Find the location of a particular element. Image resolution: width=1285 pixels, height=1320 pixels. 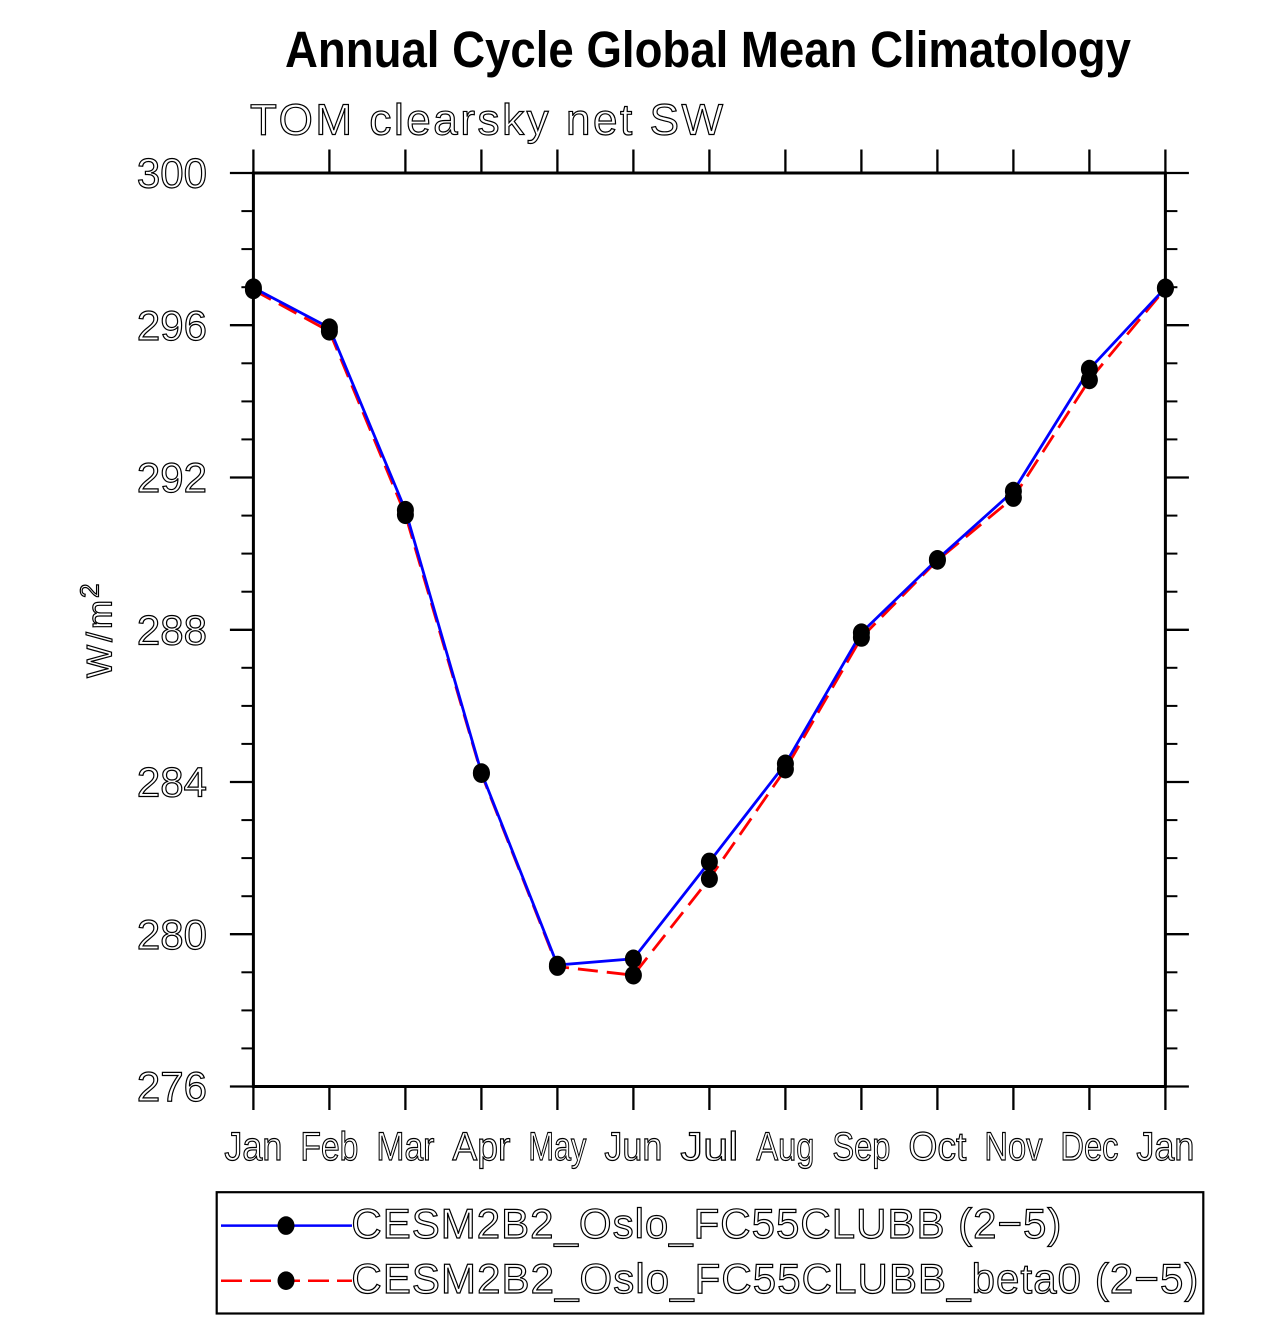

svg-text: Jul is located at coordinates (709, 1147).